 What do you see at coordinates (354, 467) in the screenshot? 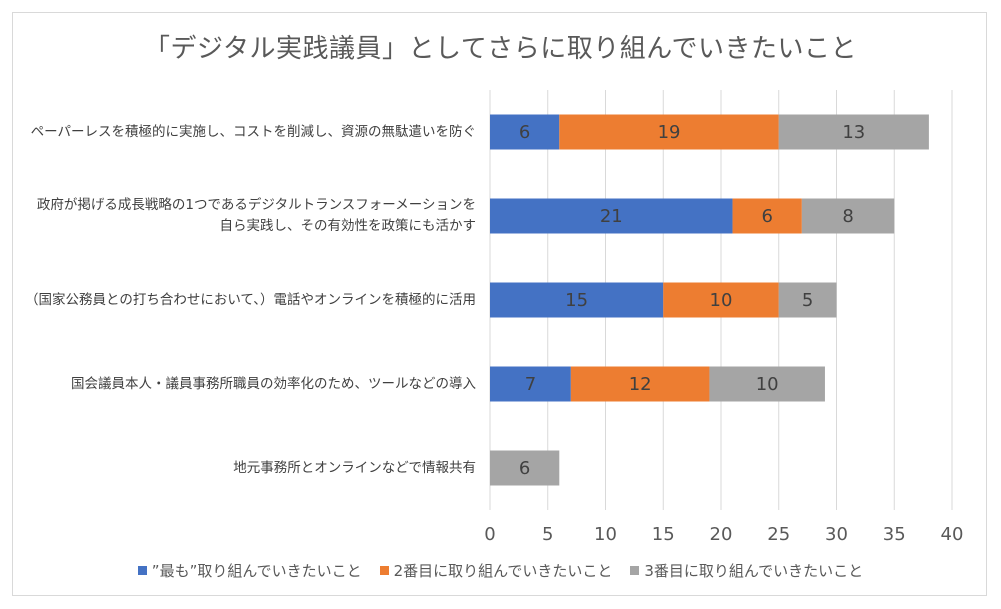
I see `category-label: 地元事務所とオンラインなどで情報共有` at bounding box center [354, 467].